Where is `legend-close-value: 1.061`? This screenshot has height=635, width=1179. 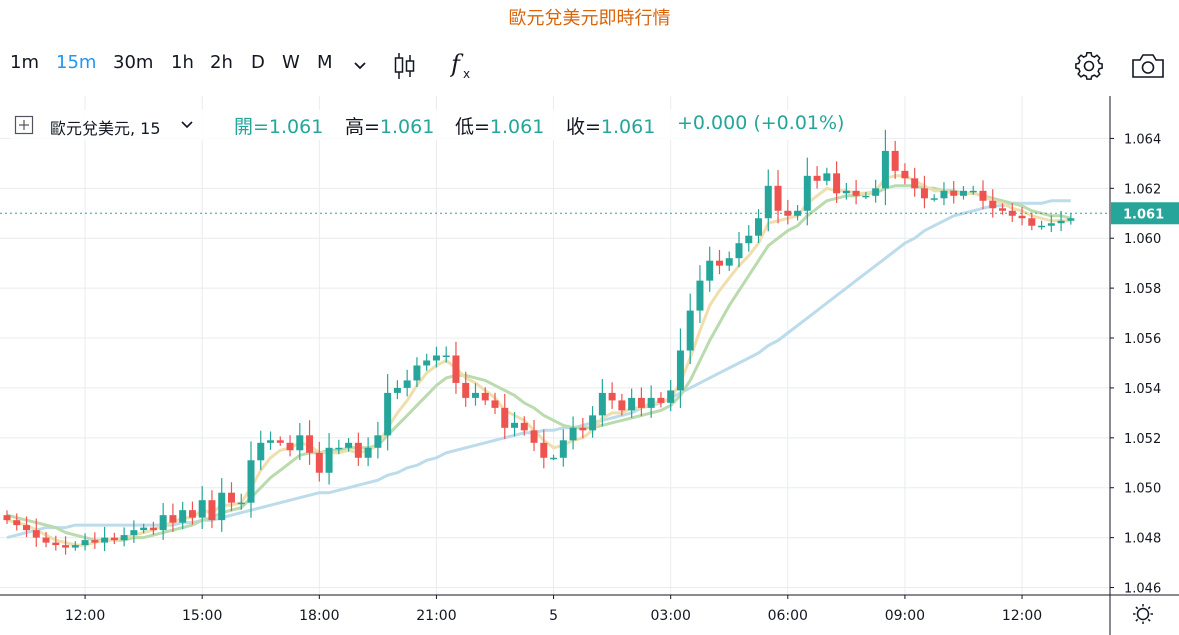 legend-close-value: 1.061 is located at coordinates (628, 127).